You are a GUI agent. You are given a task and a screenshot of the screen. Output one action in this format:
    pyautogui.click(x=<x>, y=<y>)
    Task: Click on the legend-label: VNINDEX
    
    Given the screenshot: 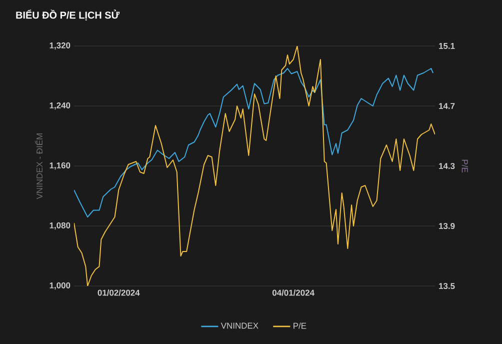 What is the action you would take?
    pyautogui.click(x=239, y=325)
    